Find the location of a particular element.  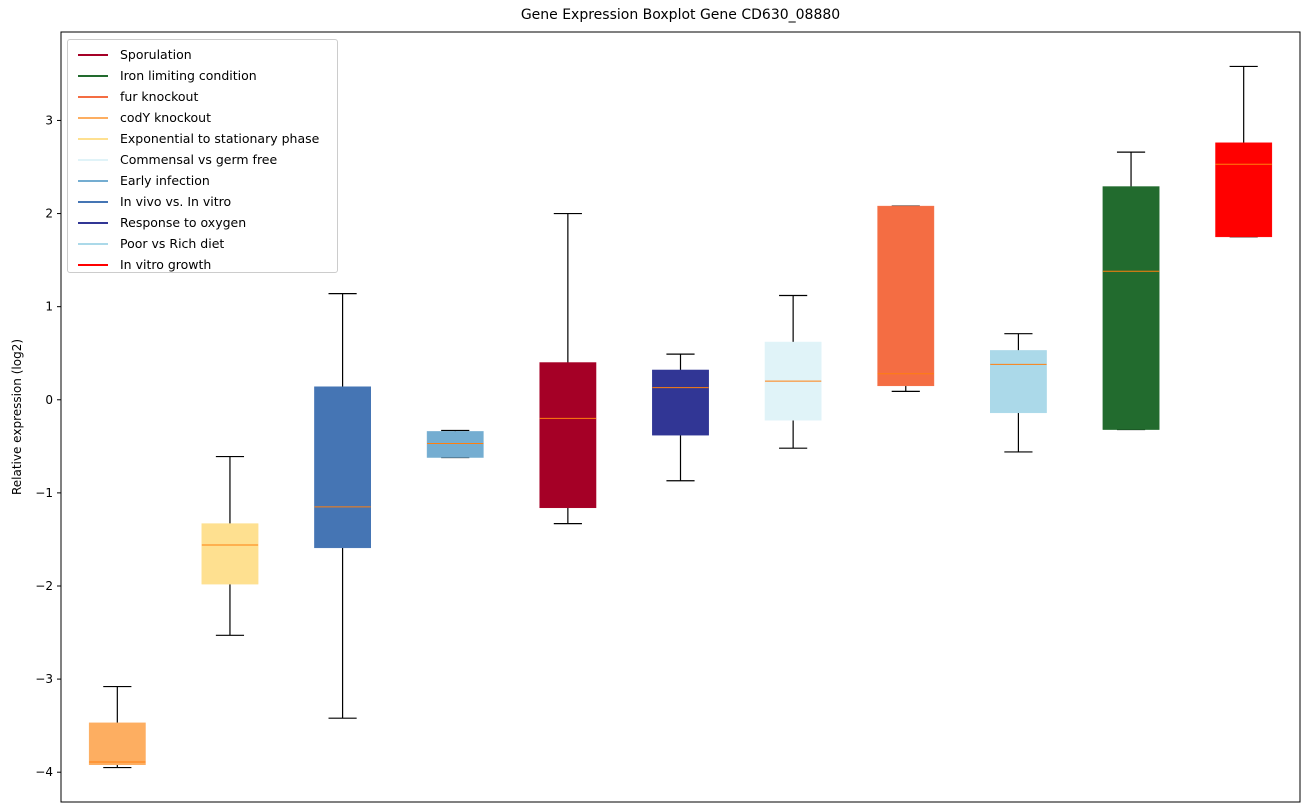

box-poor-vs-rich-diet is located at coordinates (1018, 393).